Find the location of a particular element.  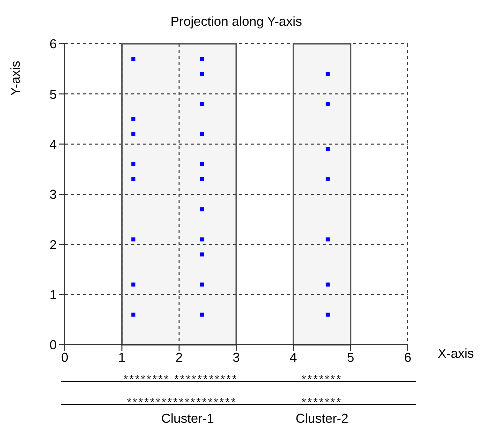

x-tick-label: 3 is located at coordinates (236, 358).